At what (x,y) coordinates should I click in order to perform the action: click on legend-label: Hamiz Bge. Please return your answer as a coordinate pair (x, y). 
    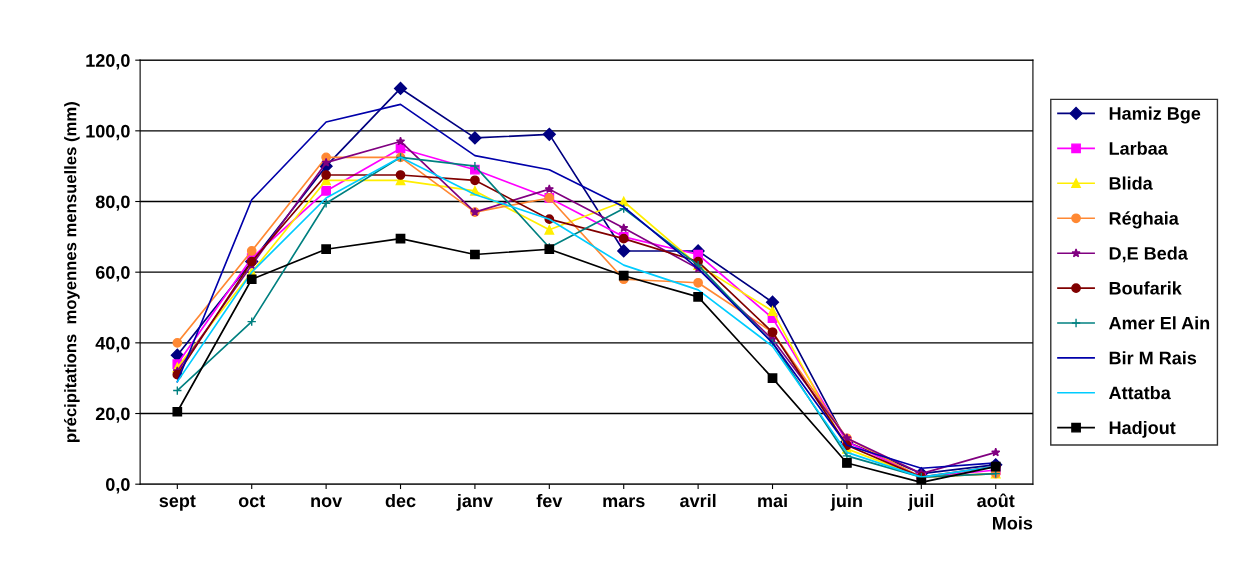
    Looking at the image, I should click on (1155, 115).